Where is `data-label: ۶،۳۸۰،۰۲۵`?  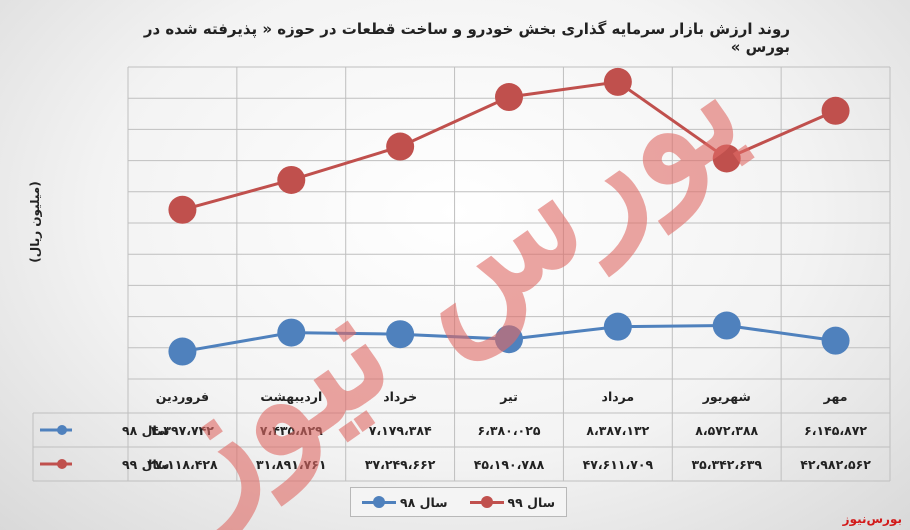 data-label: ۶،۳۸۰،۰۲۵ is located at coordinates (509, 430).